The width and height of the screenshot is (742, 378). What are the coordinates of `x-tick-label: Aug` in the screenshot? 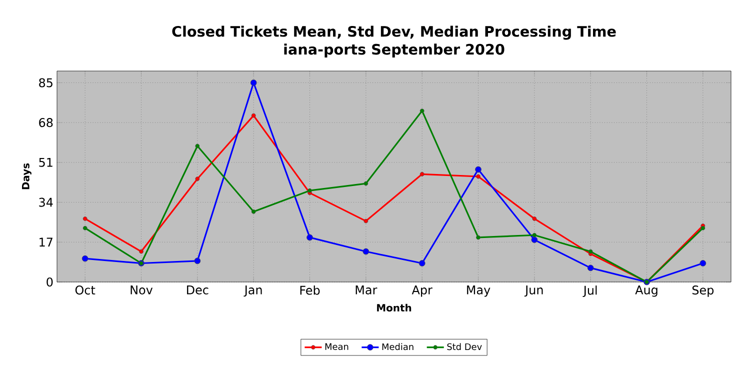 It's located at (646, 291).